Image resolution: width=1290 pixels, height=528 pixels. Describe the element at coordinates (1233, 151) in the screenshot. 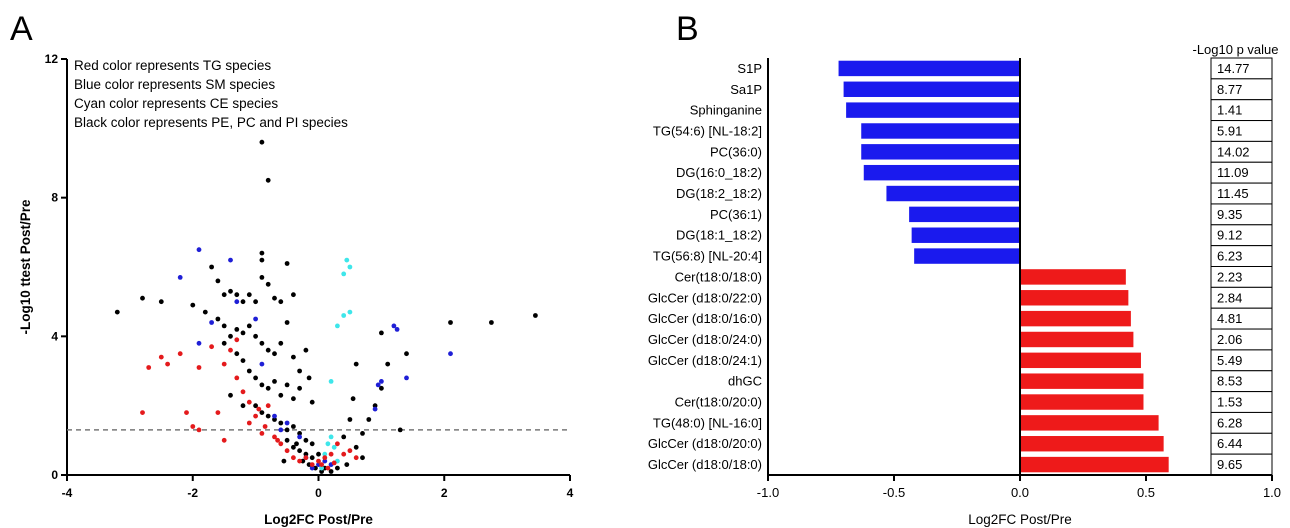

I see `pvalue-text: 14.02` at that location.